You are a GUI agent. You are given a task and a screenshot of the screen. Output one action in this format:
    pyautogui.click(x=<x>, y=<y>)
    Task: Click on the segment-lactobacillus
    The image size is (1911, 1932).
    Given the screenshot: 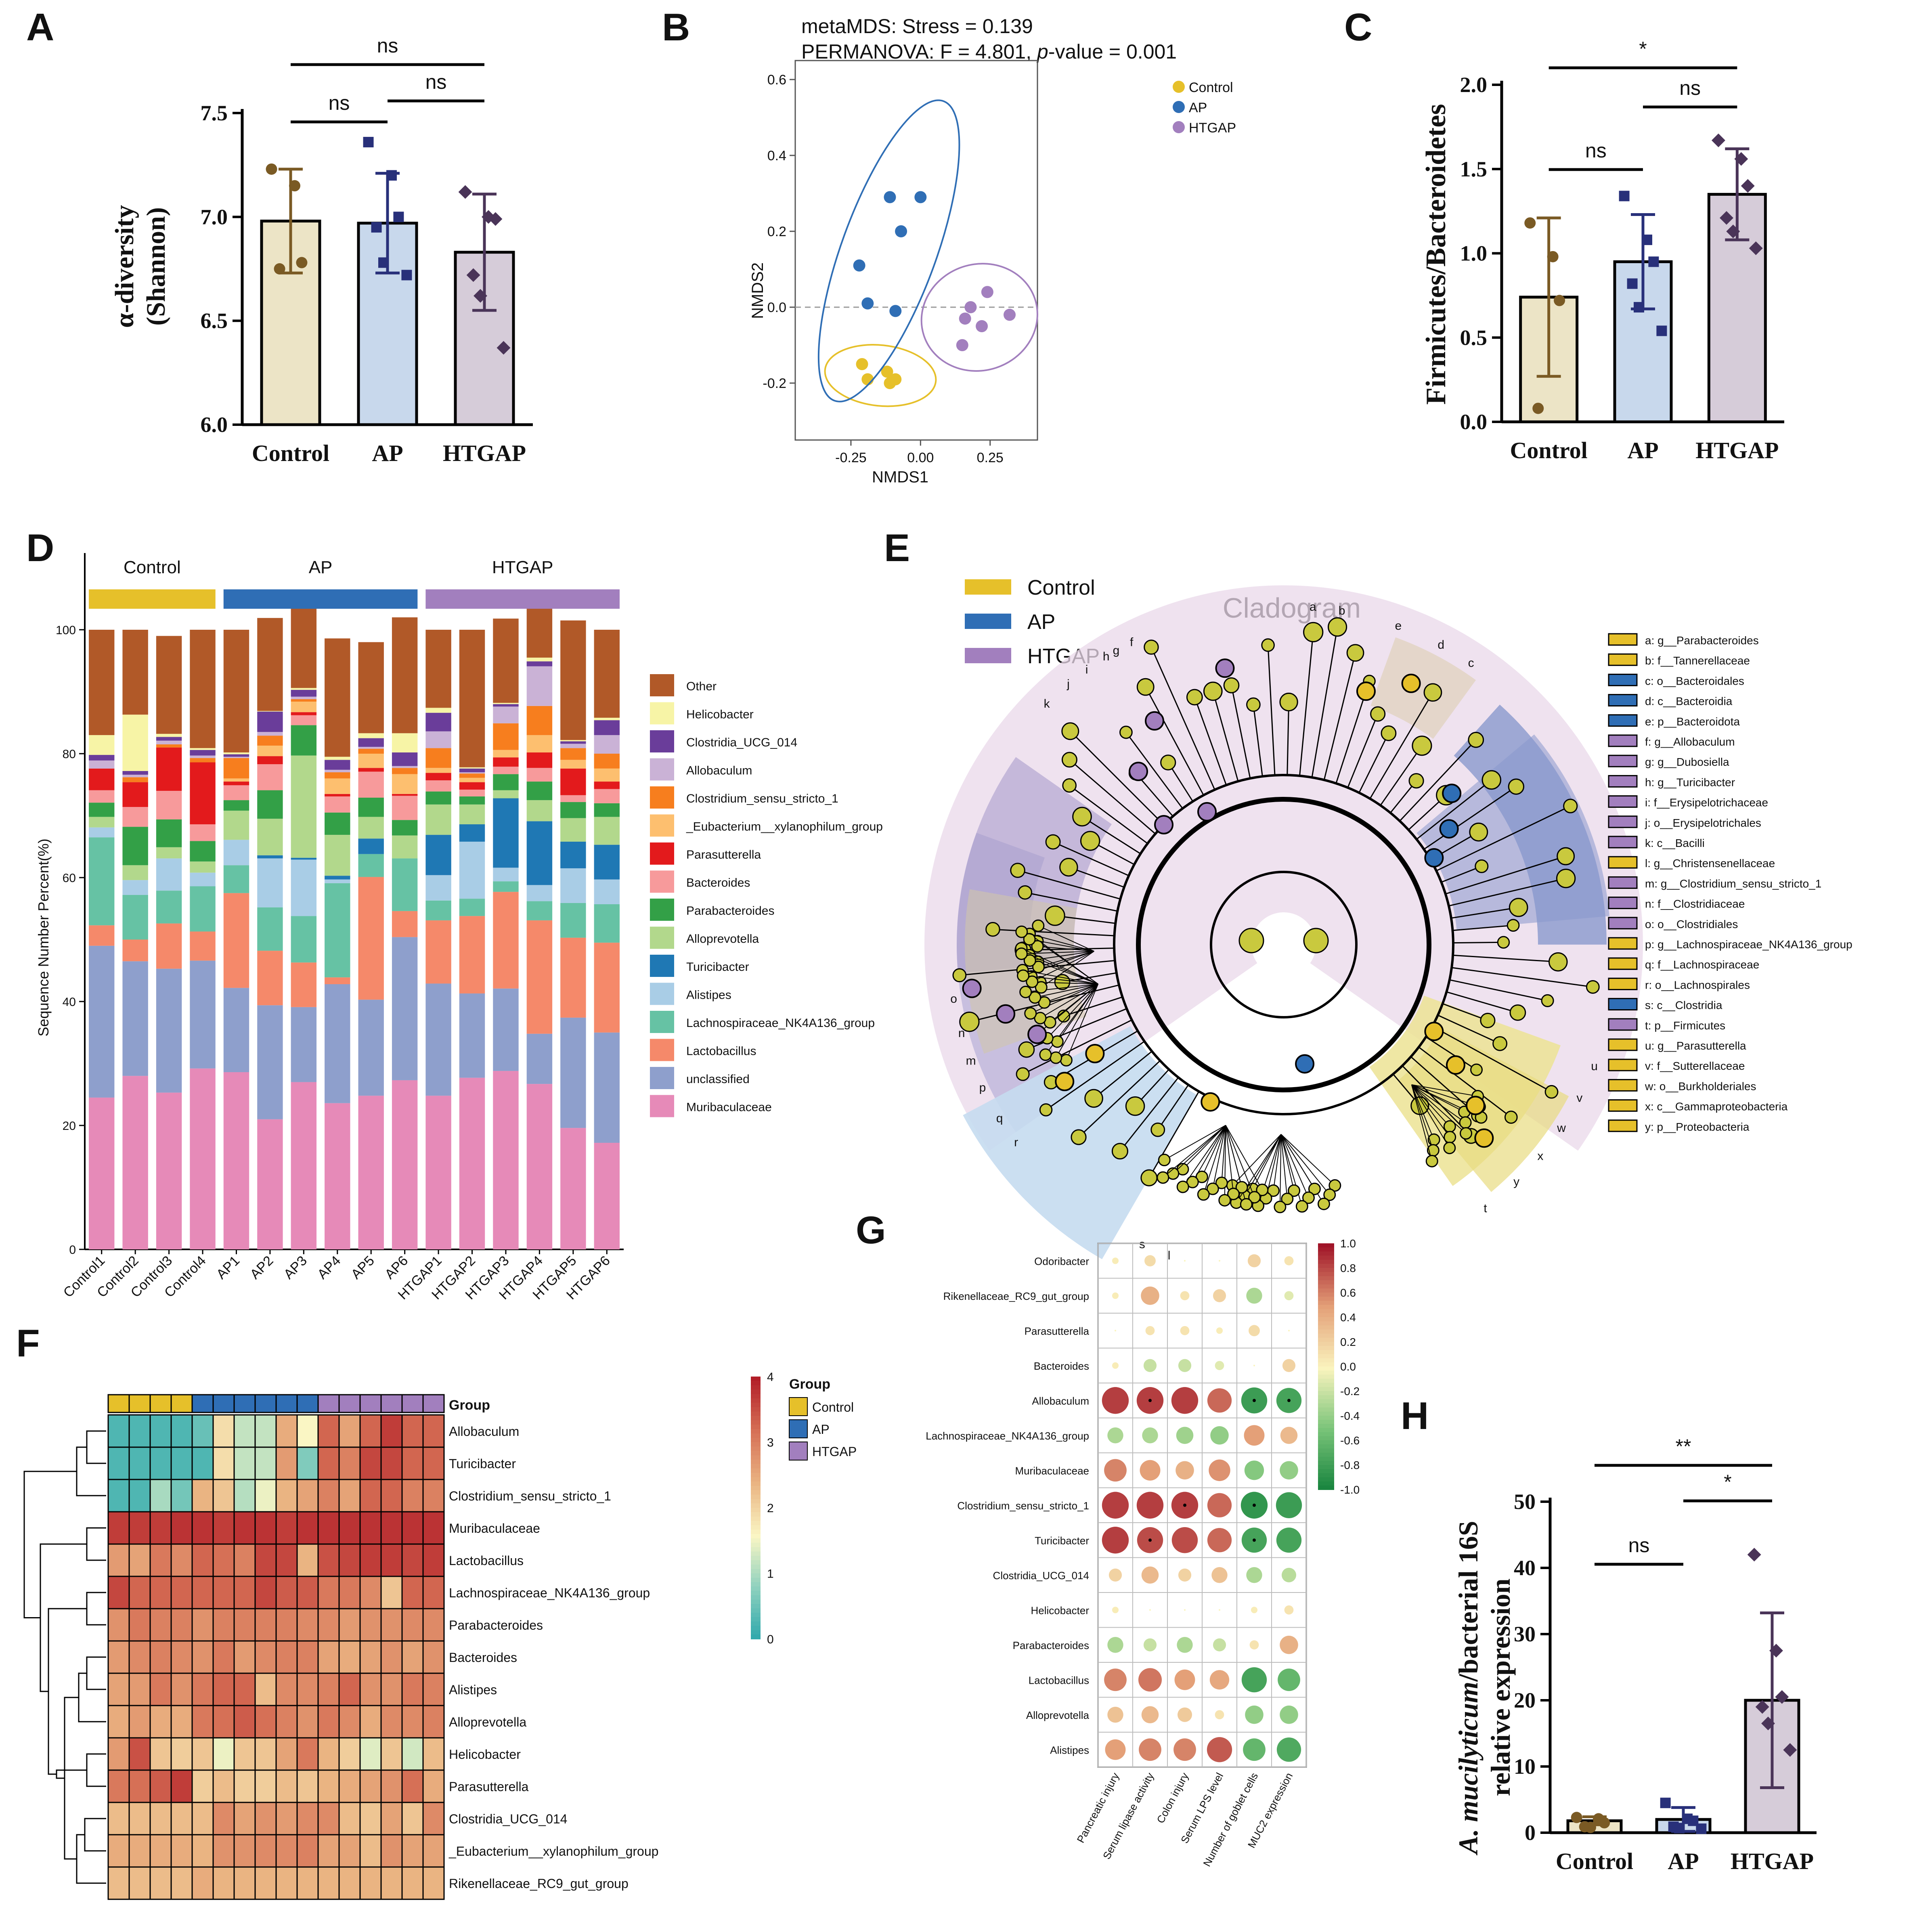 What is the action you would take?
    pyautogui.click(x=169, y=946)
    